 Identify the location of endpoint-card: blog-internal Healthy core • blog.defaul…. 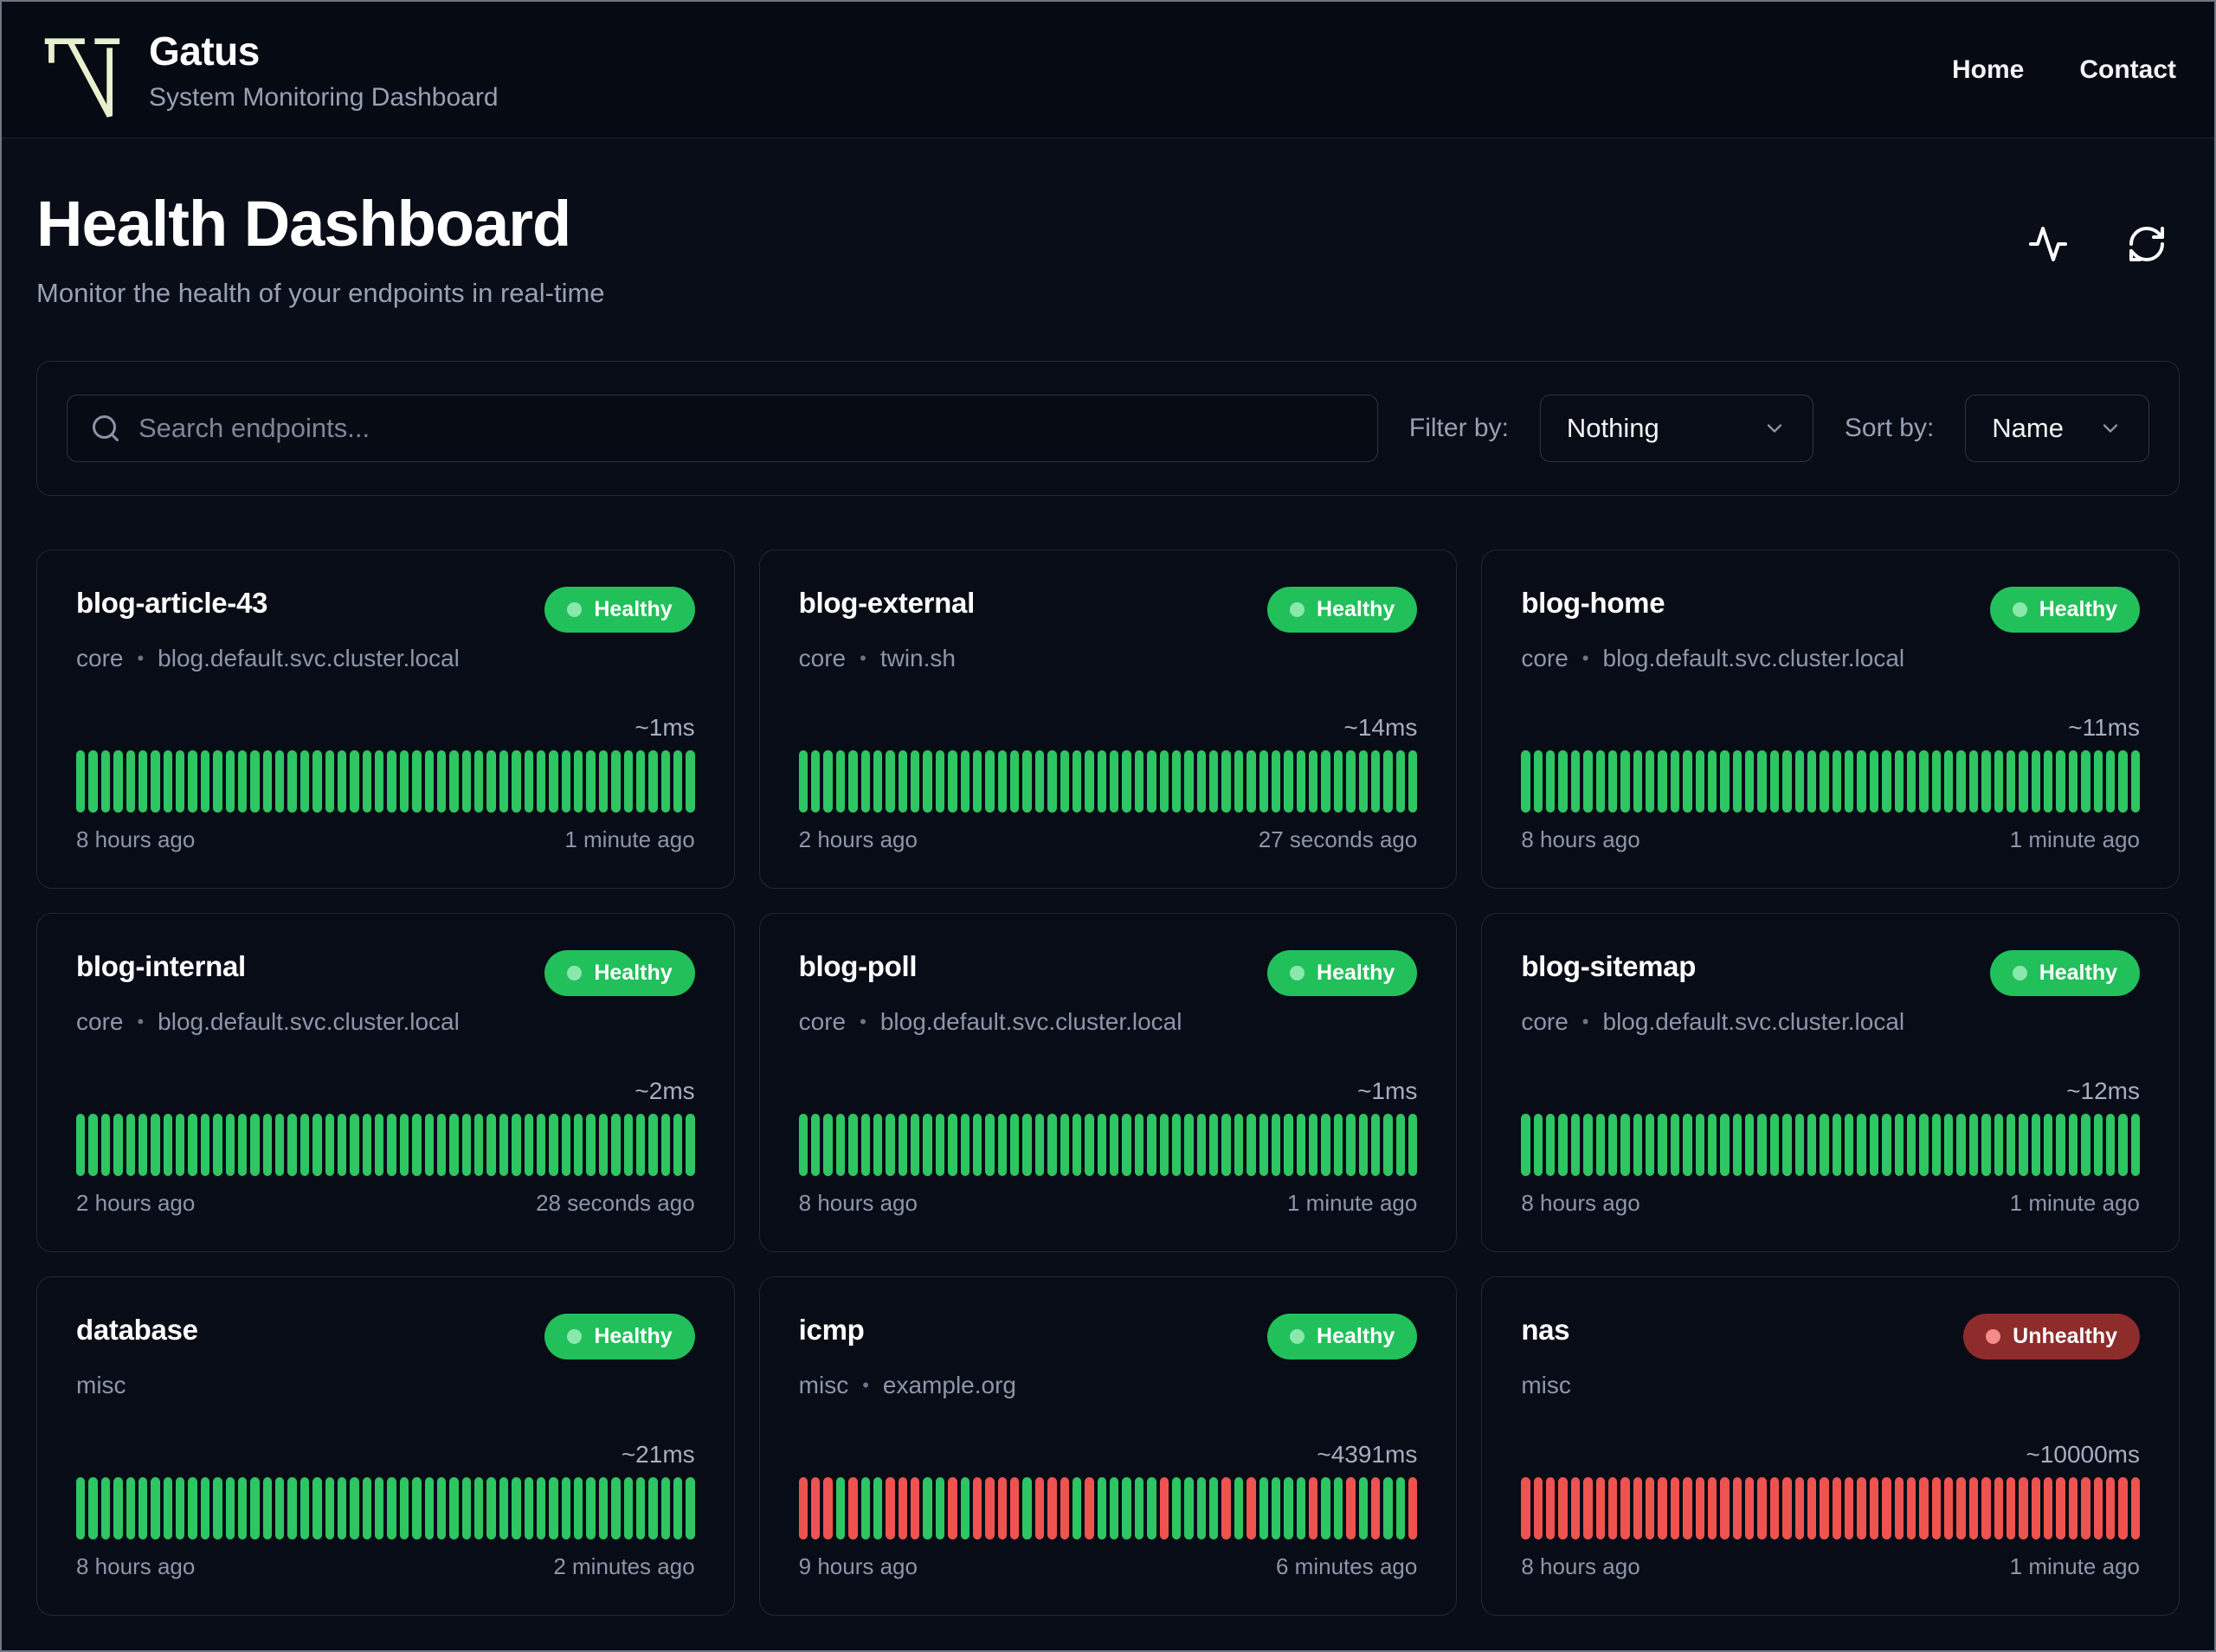
(385, 1082).